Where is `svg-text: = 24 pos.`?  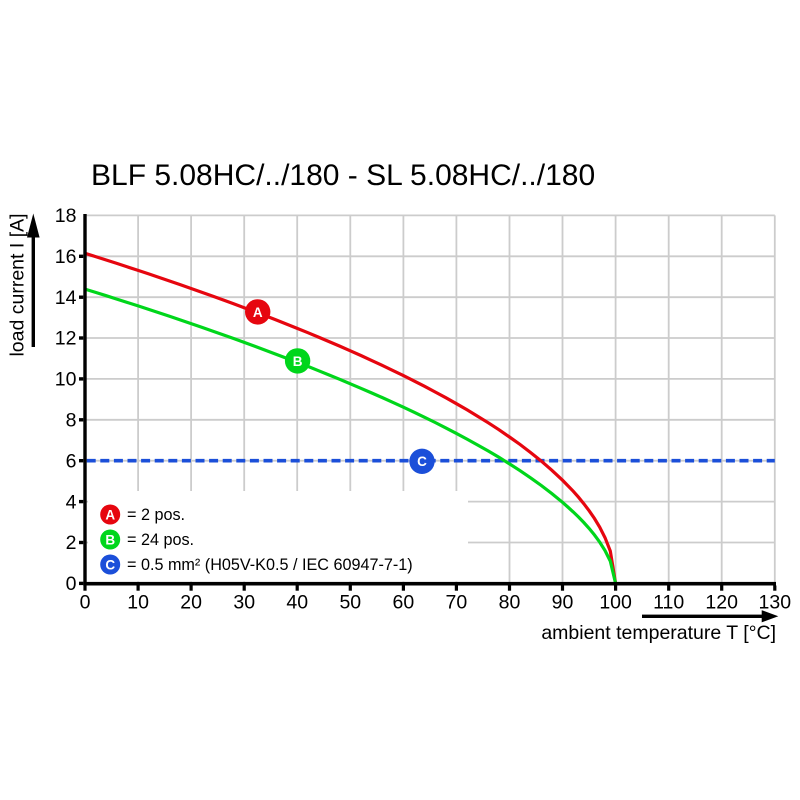 svg-text: = 24 pos. is located at coordinates (160, 540).